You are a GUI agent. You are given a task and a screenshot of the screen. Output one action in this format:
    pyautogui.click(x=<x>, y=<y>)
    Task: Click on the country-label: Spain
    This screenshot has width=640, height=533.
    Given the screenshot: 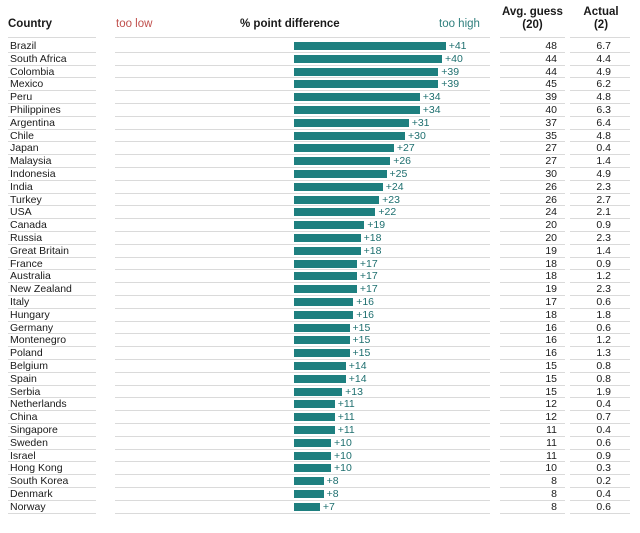 What is the action you would take?
    pyautogui.click(x=23, y=378)
    